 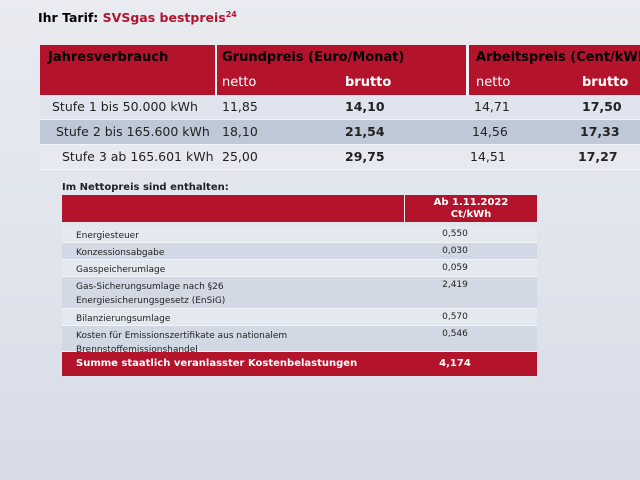 I want to click on brand: SVSgas bestpreis, so click(x=164, y=18).